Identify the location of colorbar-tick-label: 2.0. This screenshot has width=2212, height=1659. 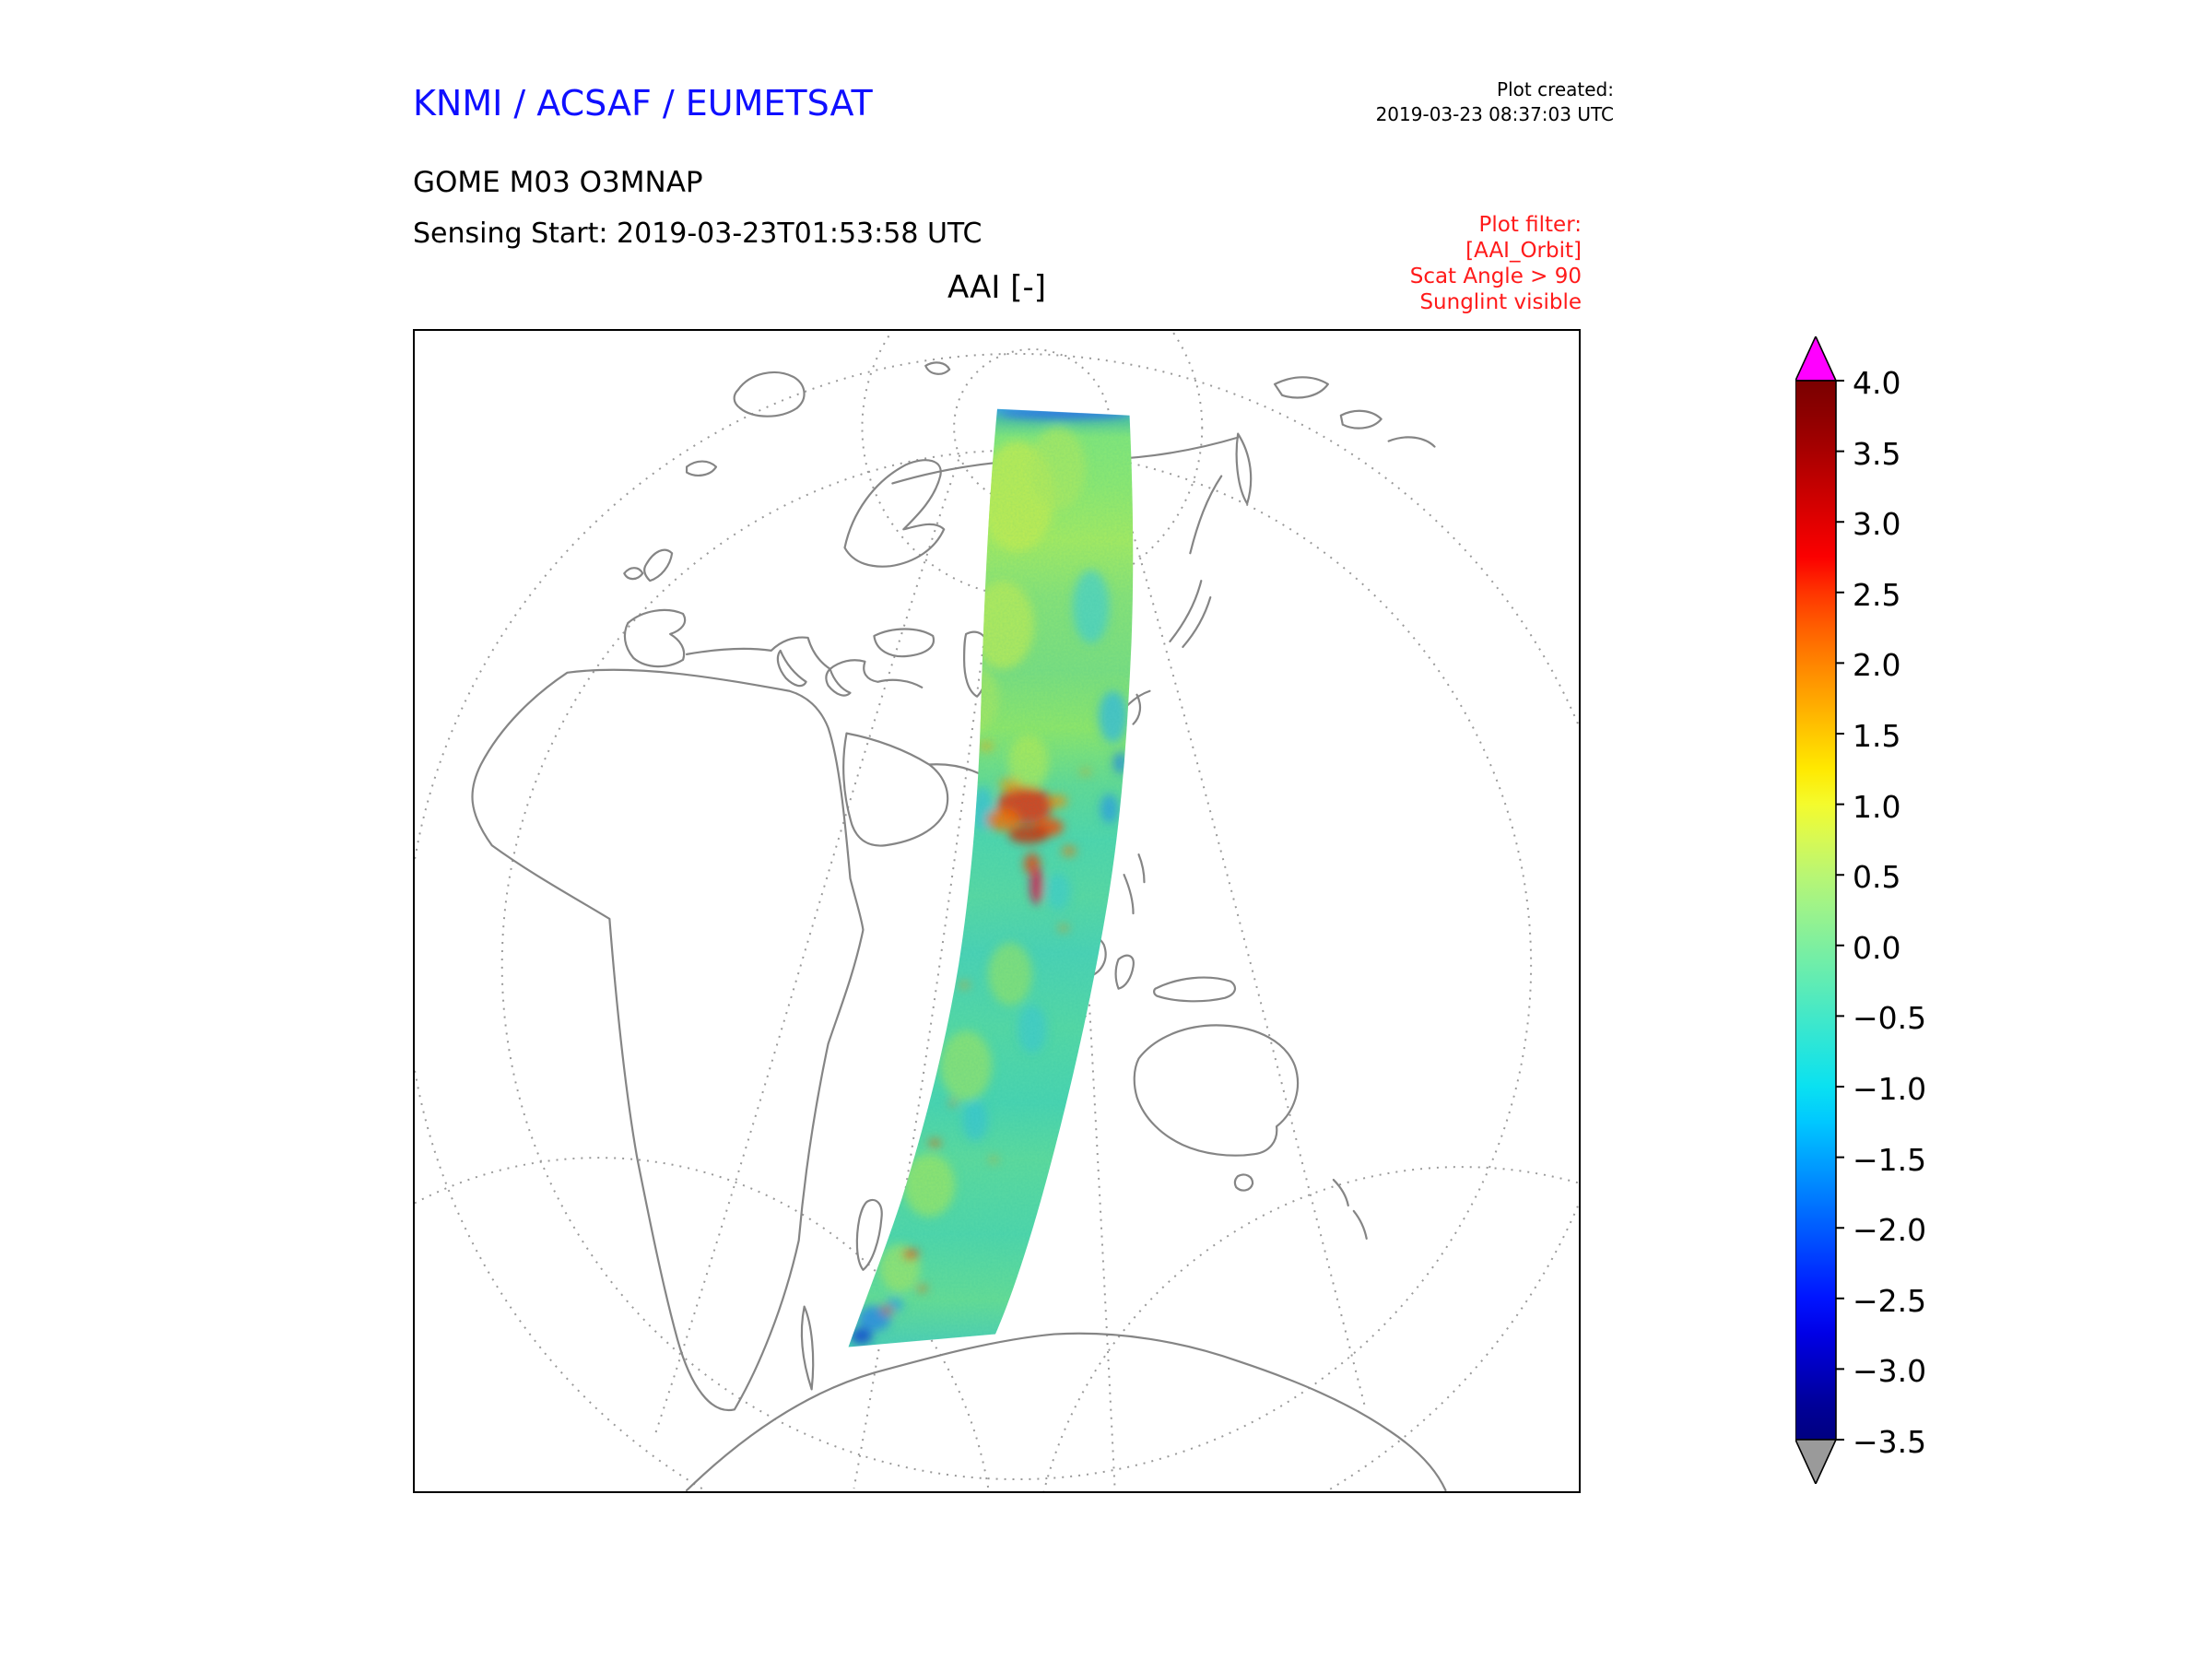
(1877, 665).